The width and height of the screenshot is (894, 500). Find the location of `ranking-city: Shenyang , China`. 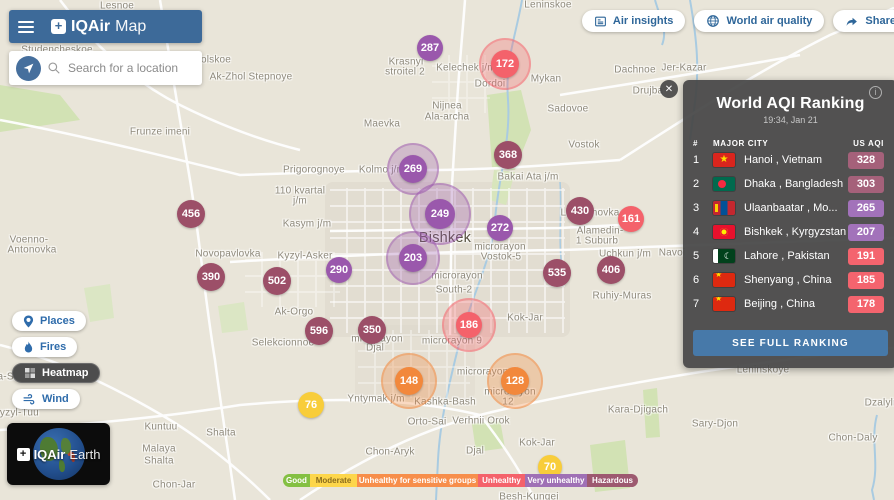

ranking-city: Shenyang , China is located at coordinates (788, 280).